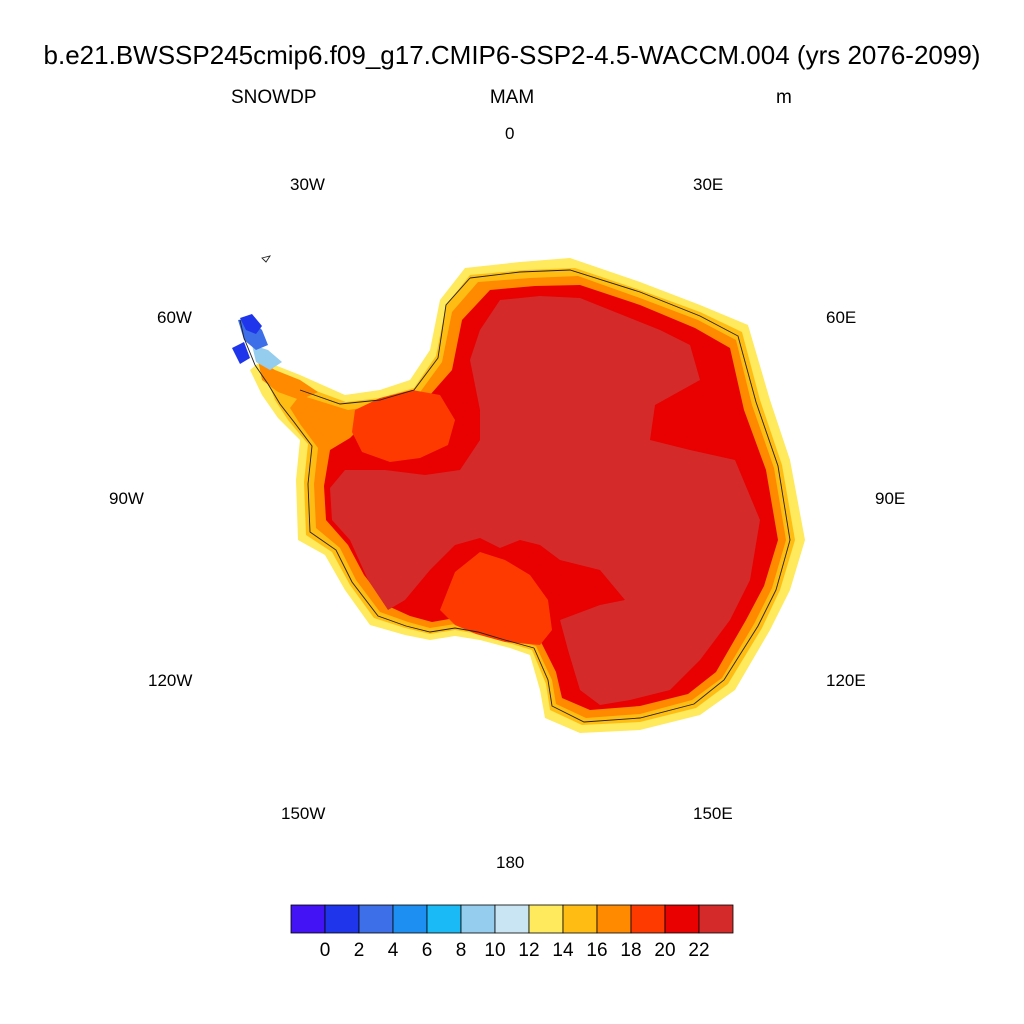  I want to click on colorbar-tick-labels: 0 2 4 6 8 10 12 14 16 18 20 22, so click(515, 950).